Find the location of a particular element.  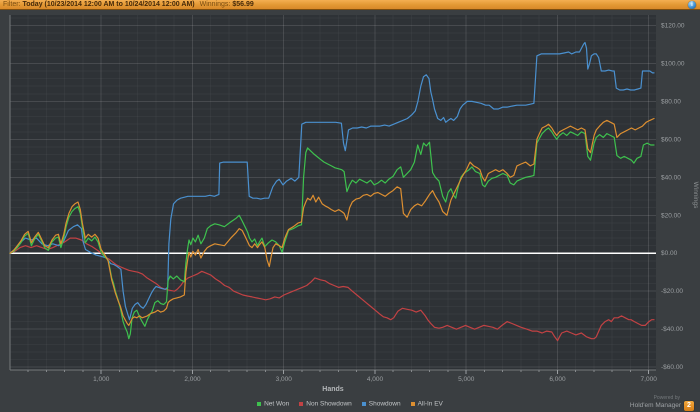

winnings-label: Winnings: is located at coordinates (215, 4).